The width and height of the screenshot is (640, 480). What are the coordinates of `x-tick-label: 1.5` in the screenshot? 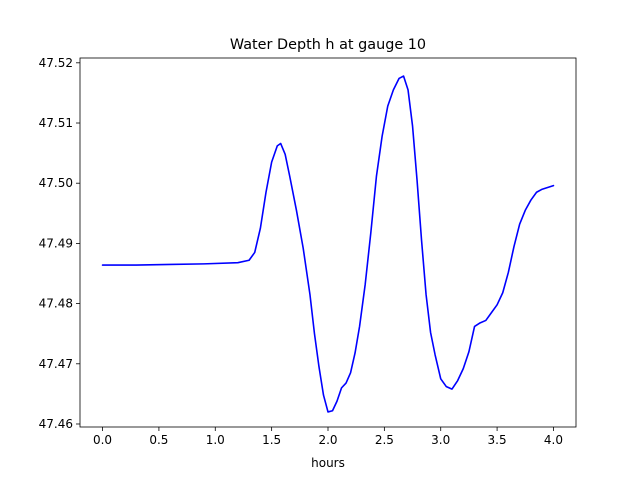 It's located at (271, 440).